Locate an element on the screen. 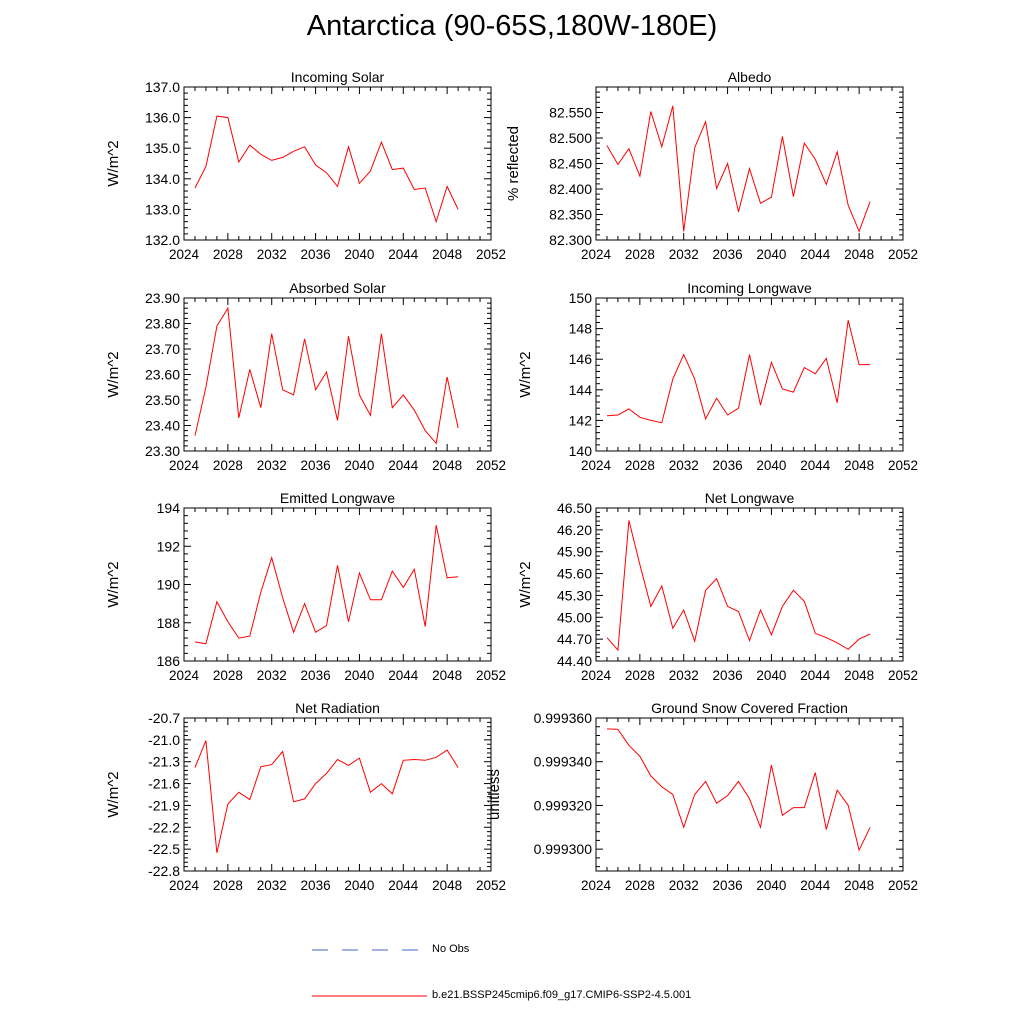 The height and width of the screenshot is (1024, 1024). y-tick-label: -21.6 is located at coordinates (164, 784).